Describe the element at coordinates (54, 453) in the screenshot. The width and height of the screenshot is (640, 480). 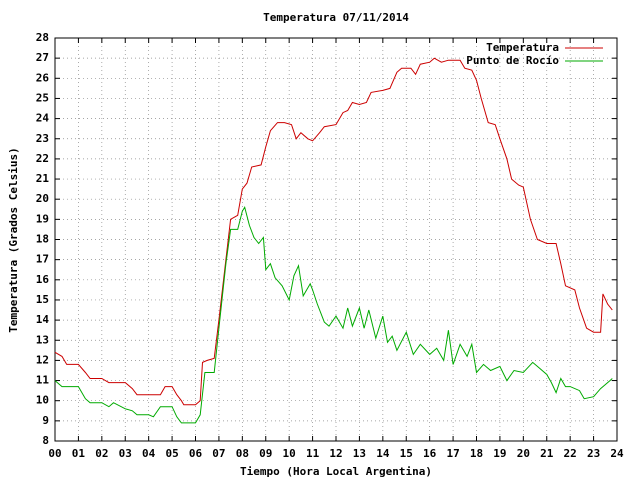
I see `x-tick-label: 00` at that location.